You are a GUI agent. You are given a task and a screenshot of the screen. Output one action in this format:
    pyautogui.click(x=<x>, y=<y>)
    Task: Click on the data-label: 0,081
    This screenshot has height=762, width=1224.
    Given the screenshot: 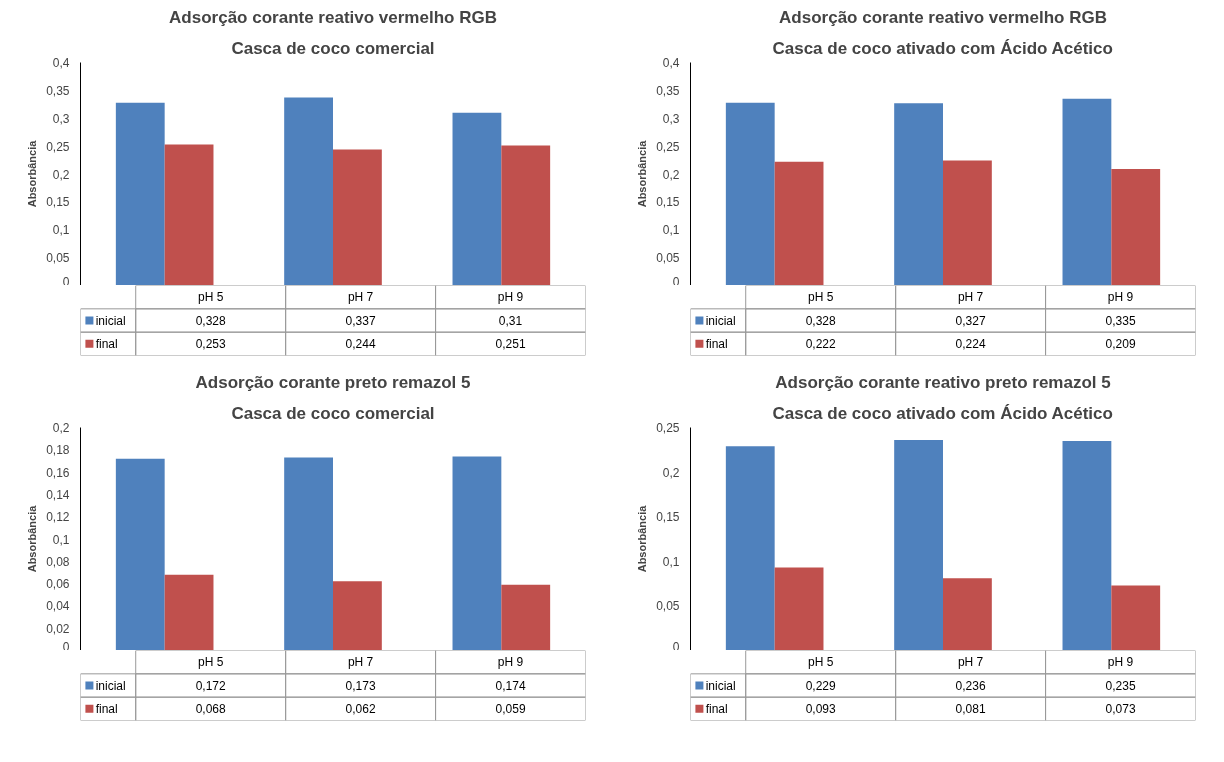 What is the action you would take?
    pyautogui.click(x=970, y=709)
    